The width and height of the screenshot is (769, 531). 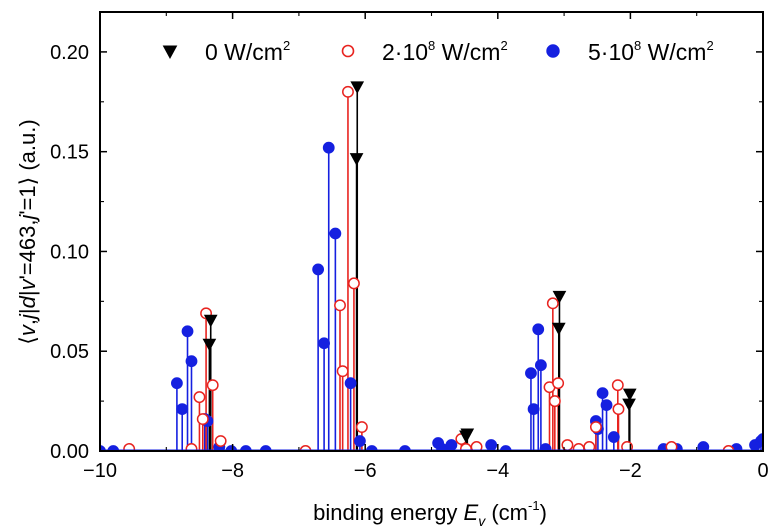 I want to click on legend-entry-1: 2·108 W/cm2, so click(x=424, y=51).